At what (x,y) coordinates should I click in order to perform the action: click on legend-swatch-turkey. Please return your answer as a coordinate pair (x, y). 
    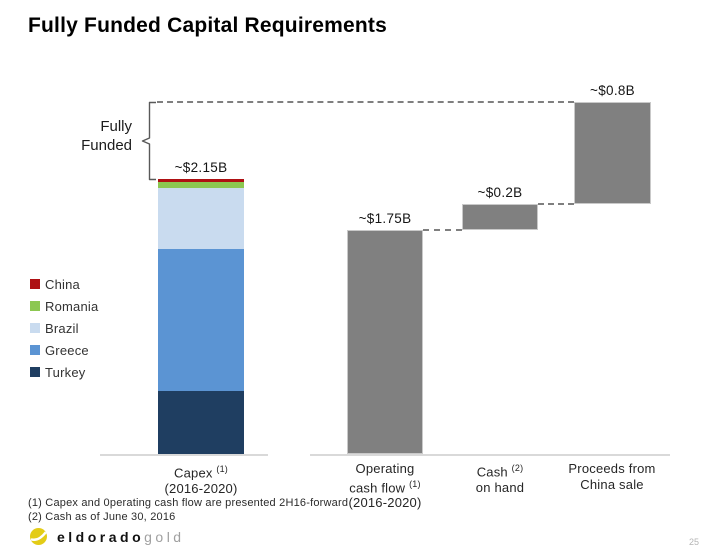
    Looking at the image, I should click on (35, 372).